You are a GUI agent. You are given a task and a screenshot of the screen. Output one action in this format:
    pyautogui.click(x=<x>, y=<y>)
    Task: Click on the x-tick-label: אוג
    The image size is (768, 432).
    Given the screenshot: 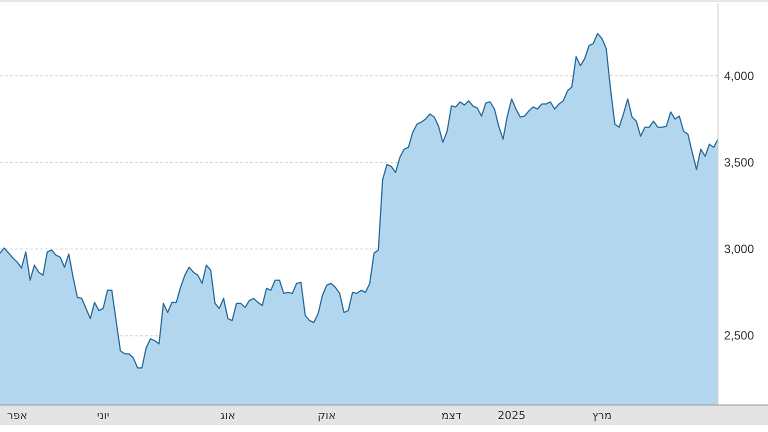 What is the action you would take?
    pyautogui.click(x=228, y=415)
    